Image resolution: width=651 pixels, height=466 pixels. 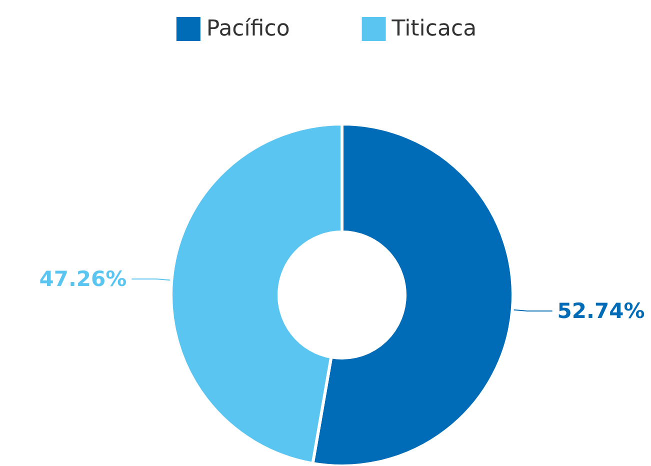 What do you see at coordinates (601, 310) in the screenshot?
I see `data-label: 52.74%` at bounding box center [601, 310].